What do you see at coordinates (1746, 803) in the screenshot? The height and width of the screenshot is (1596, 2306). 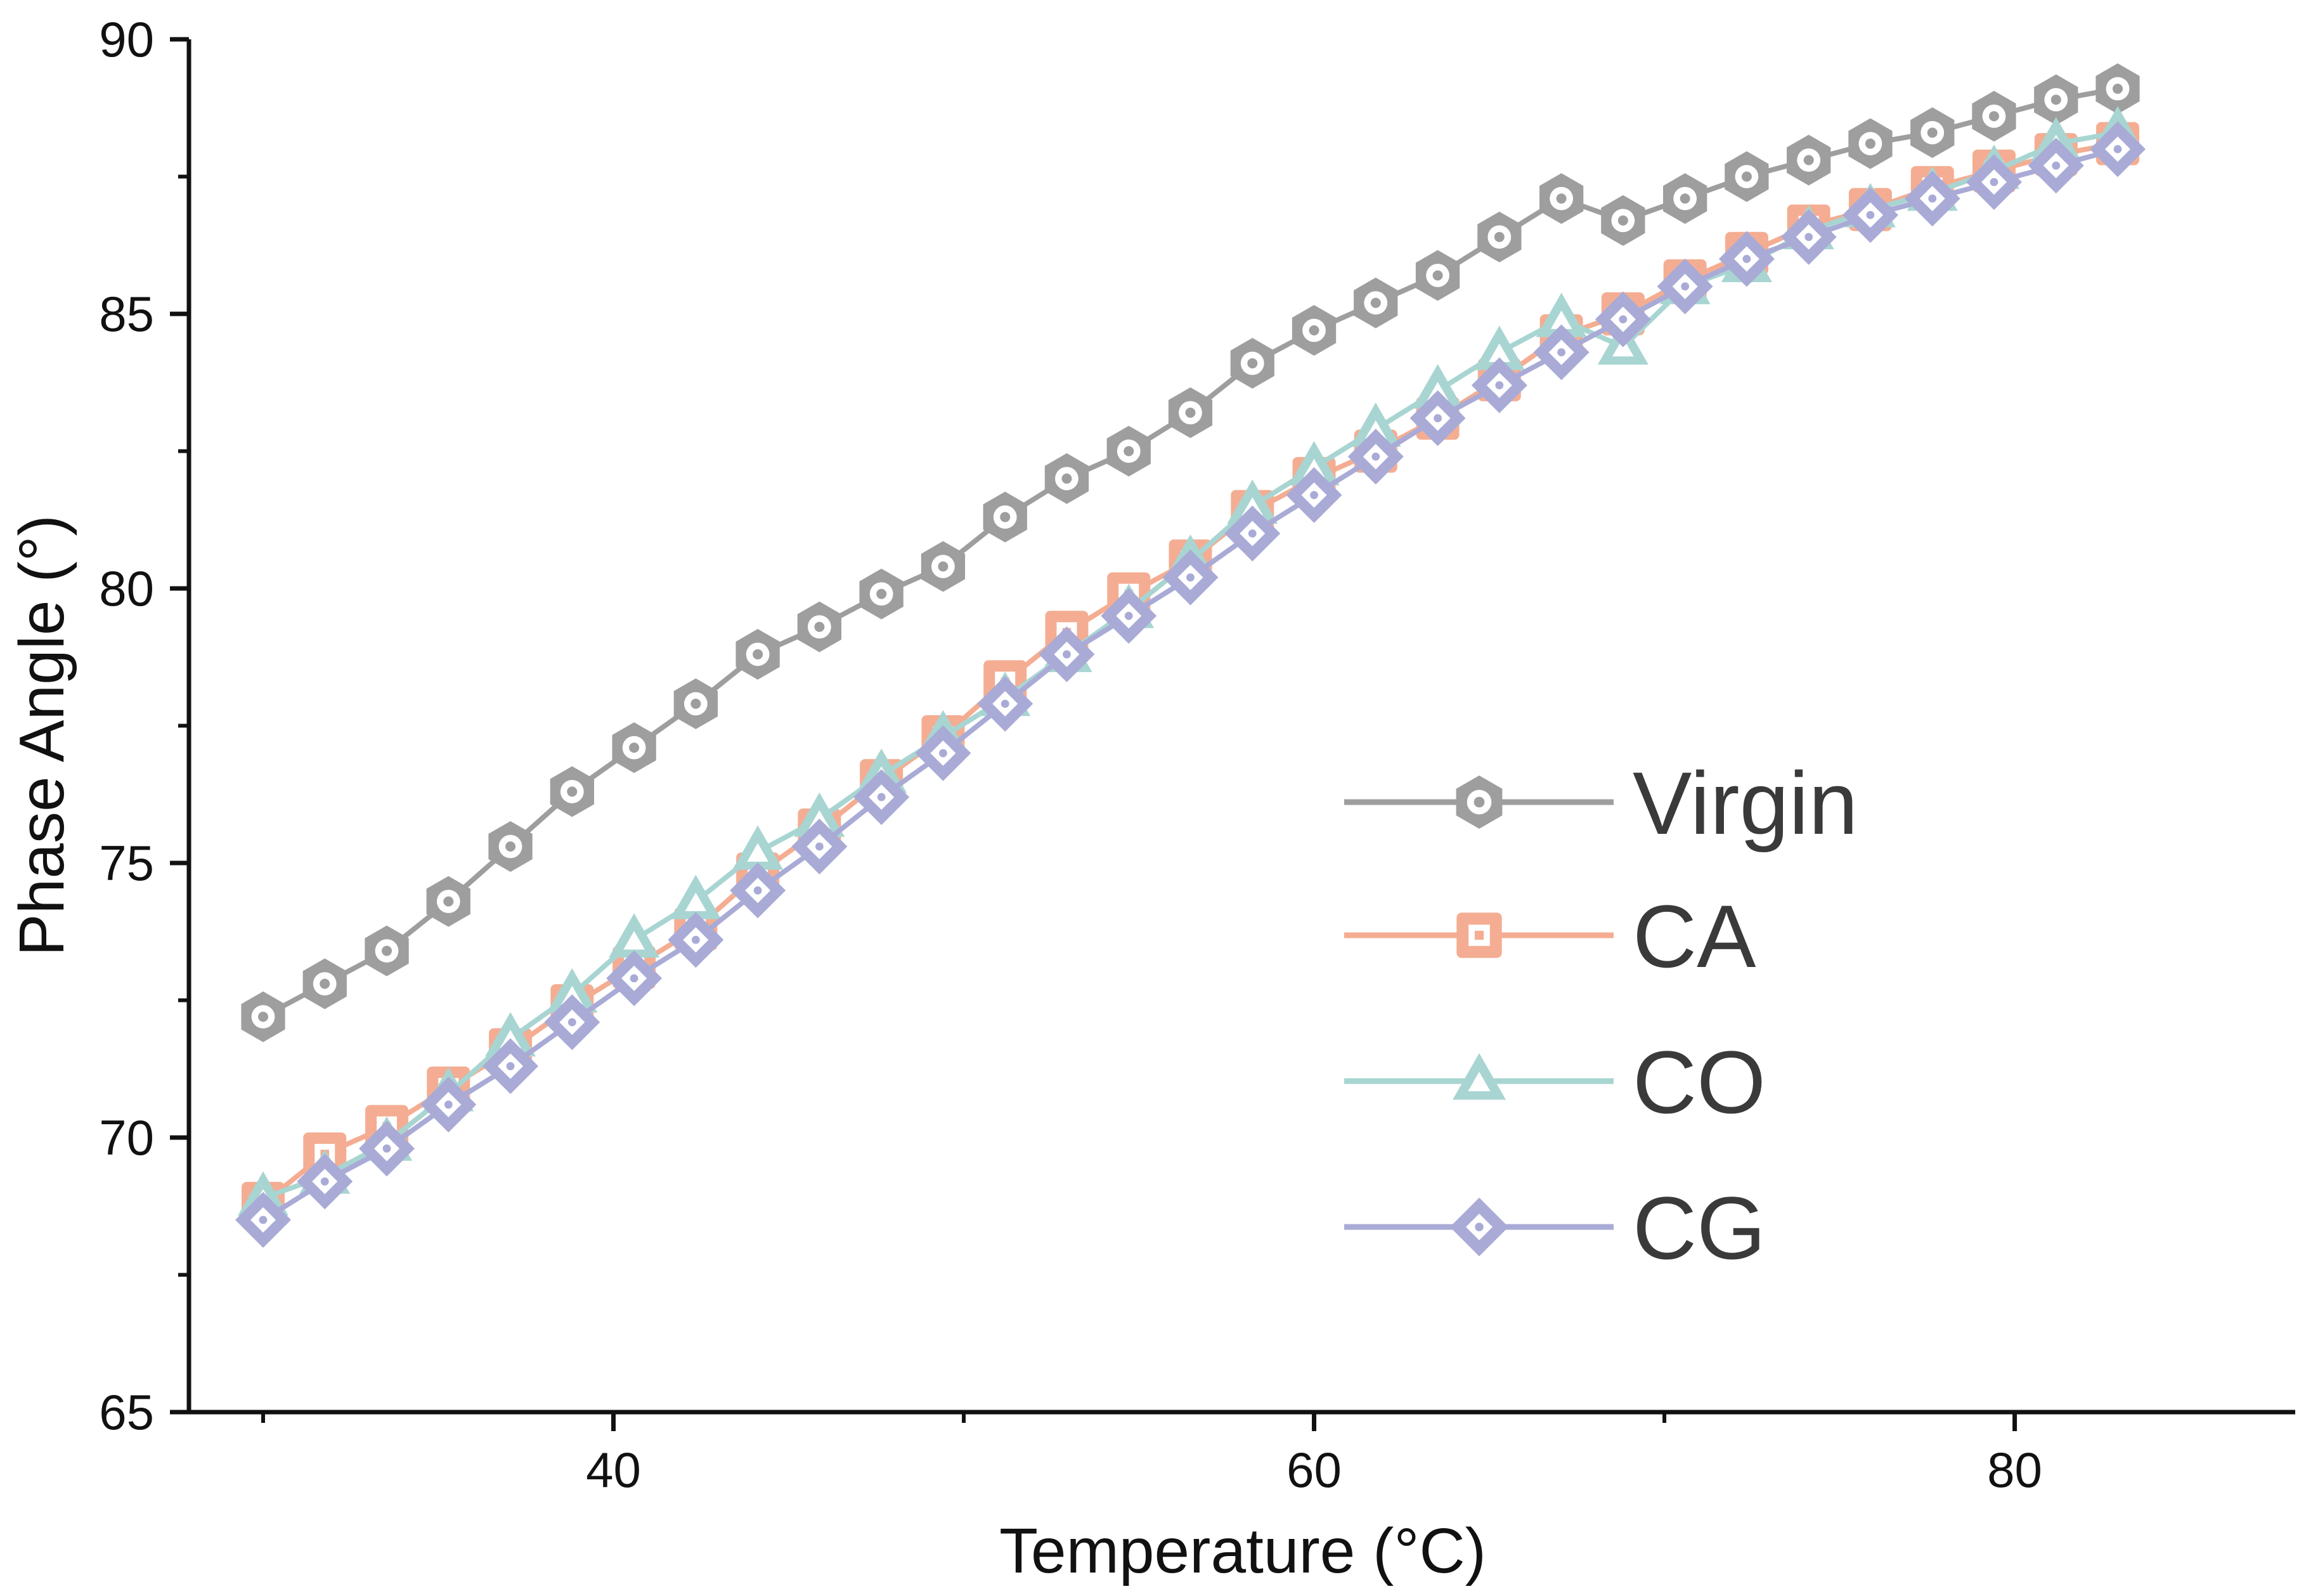 I see `legend-label: Virgin` at bounding box center [1746, 803].